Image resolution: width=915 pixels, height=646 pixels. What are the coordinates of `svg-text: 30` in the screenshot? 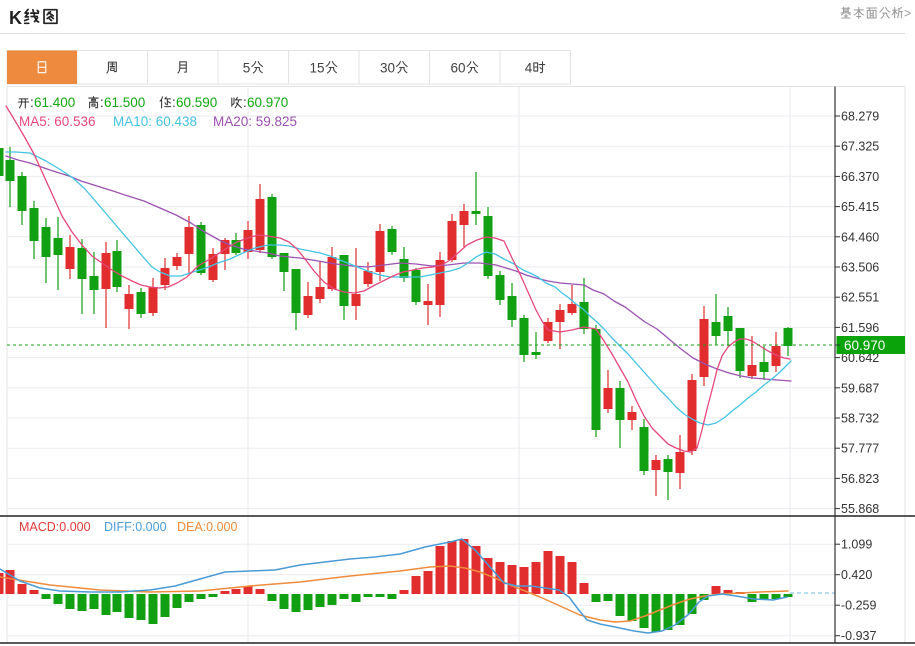 It's located at (387, 67).